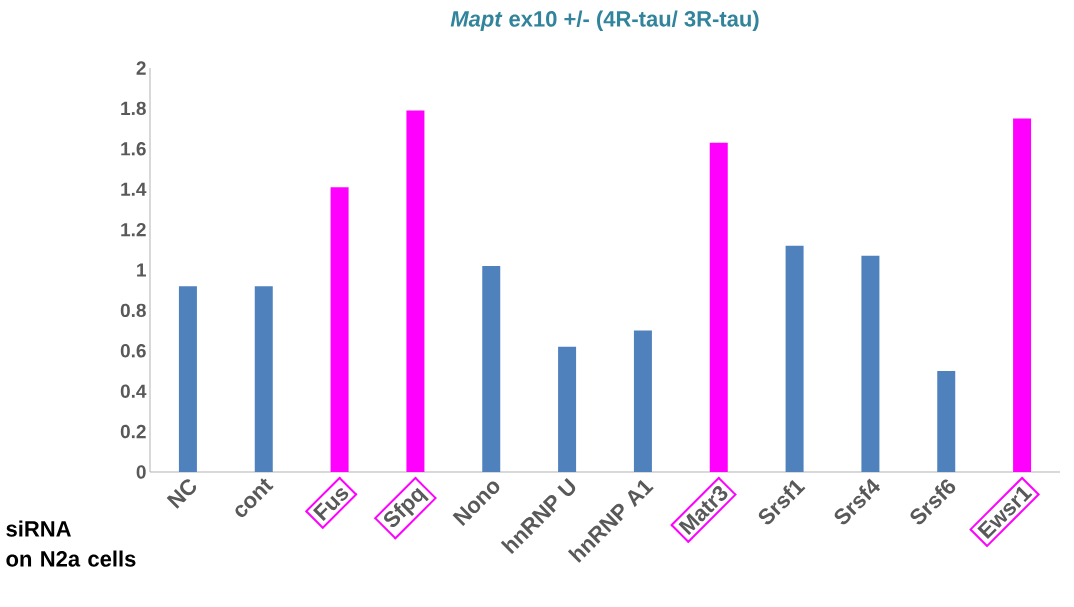 The height and width of the screenshot is (607, 1074). What do you see at coordinates (71, 543) in the screenshot?
I see `x-axis-title: siRNA on N2a cells` at bounding box center [71, 543].